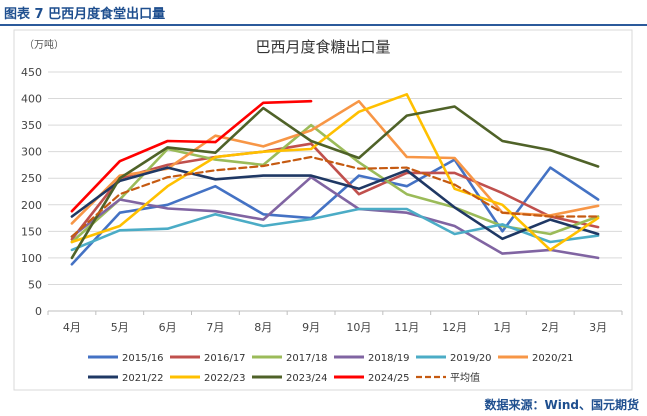 This screenshot has width=647, height=416. I want to click on legend-label: 2022/23, so click(225, 378).